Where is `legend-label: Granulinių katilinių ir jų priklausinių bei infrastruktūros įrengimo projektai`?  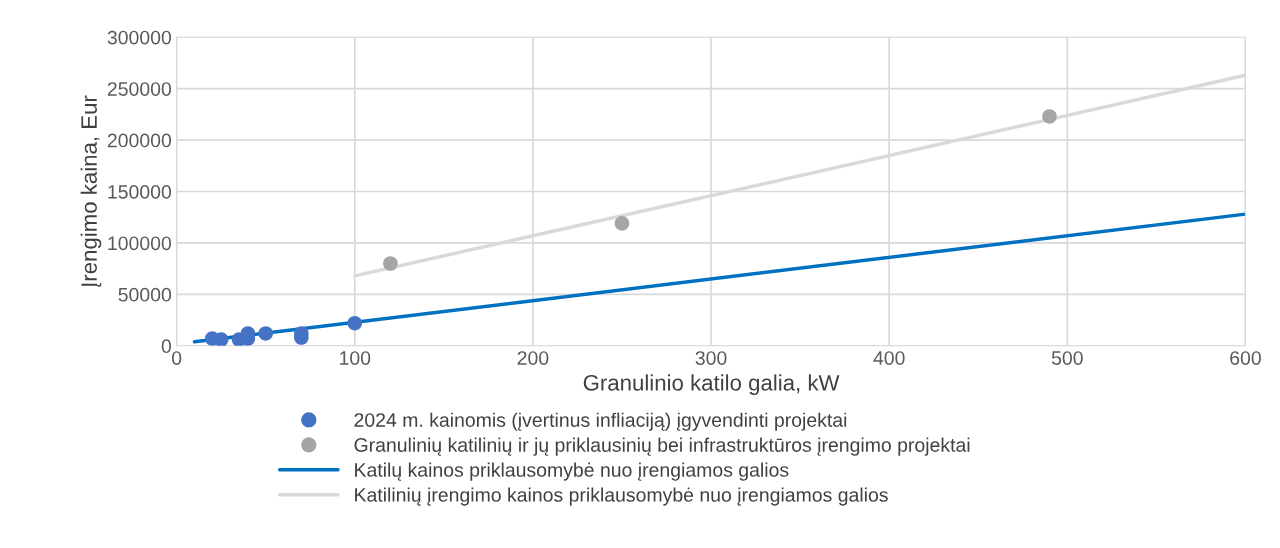
legend-label: Granulinių katilinių ir jų priklausinių bei infrastruktūros įrengimo projektai is located at coordinates (662, 446).